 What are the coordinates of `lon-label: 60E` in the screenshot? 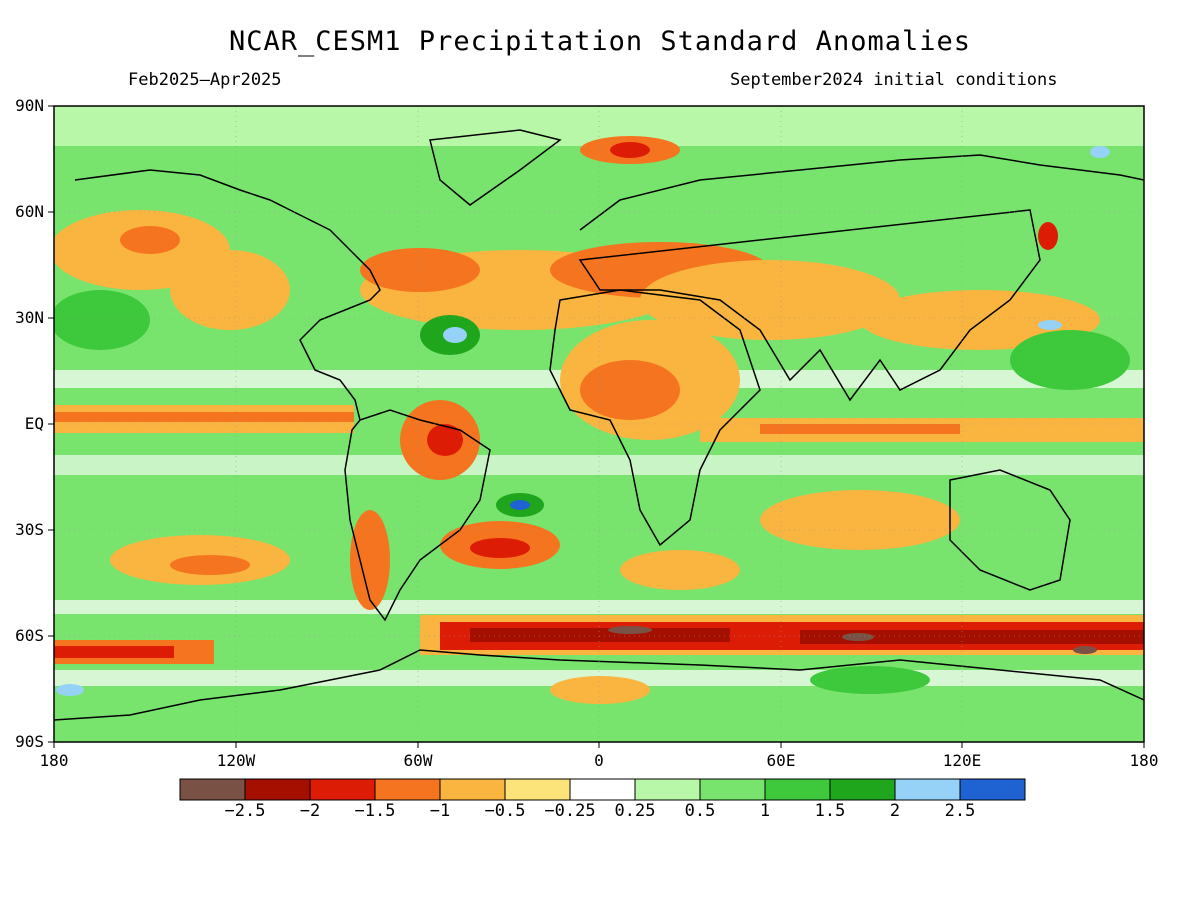 It's located at (781, 760).